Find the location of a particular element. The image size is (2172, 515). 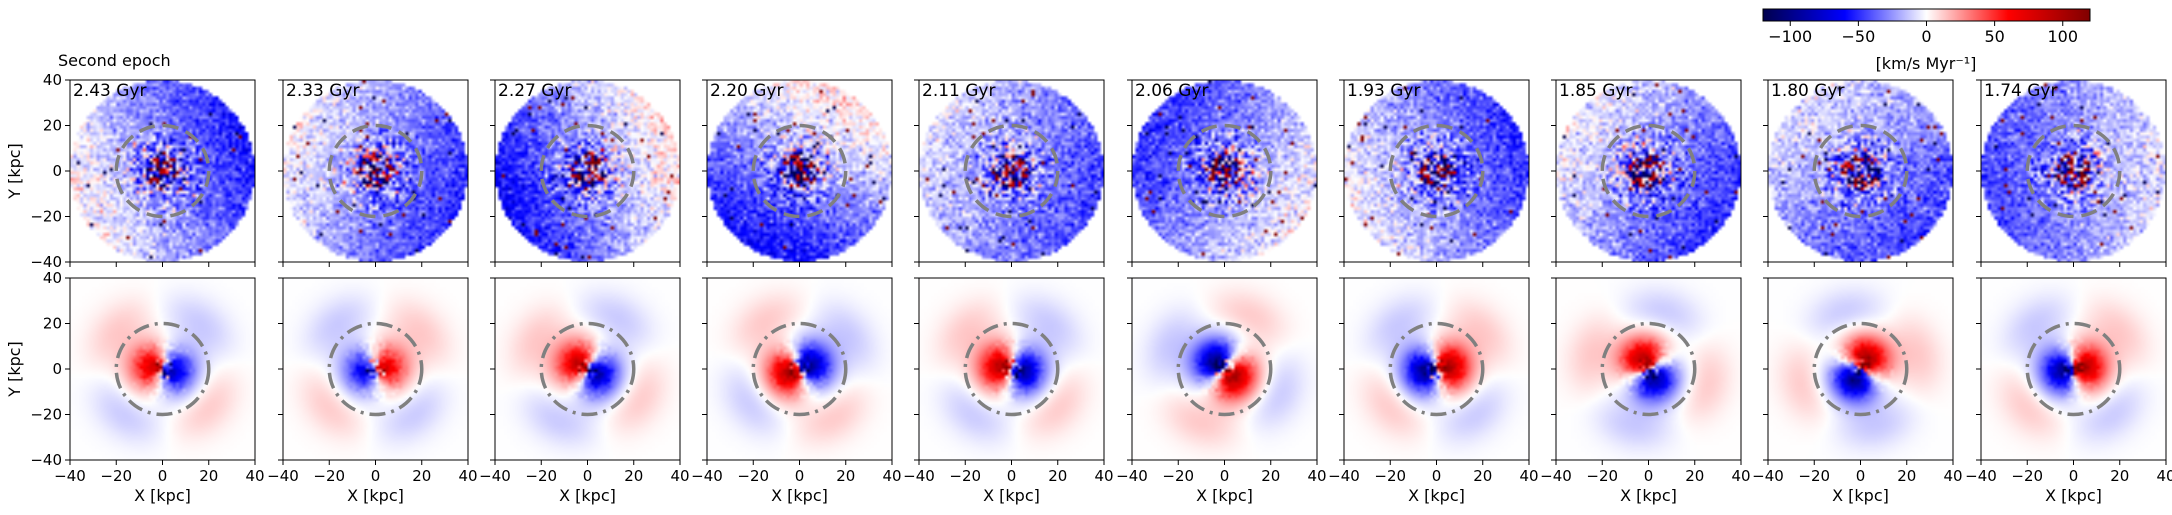

time-label: 2.11 Gyr is located at coordinates (958, 91).